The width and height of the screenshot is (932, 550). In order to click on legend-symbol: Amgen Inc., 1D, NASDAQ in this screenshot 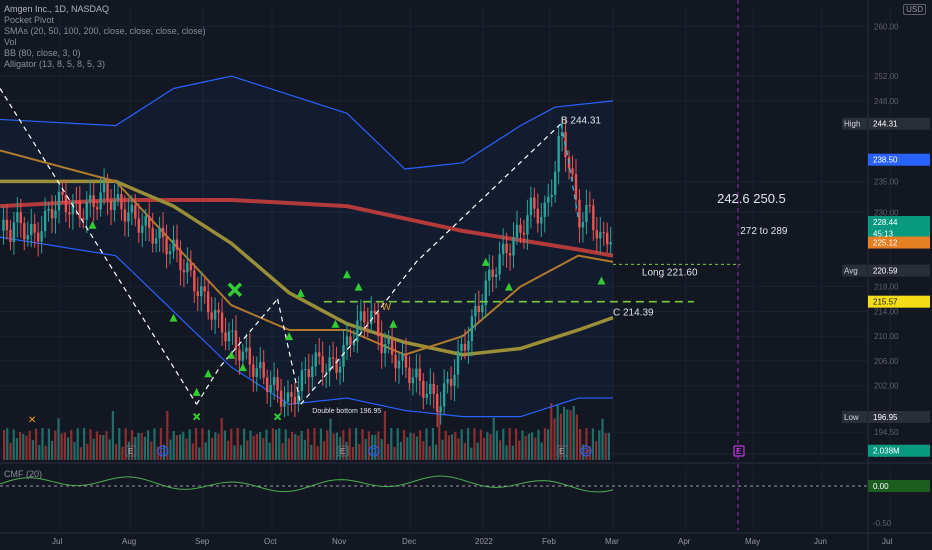, I will do `click(57, 9)`.